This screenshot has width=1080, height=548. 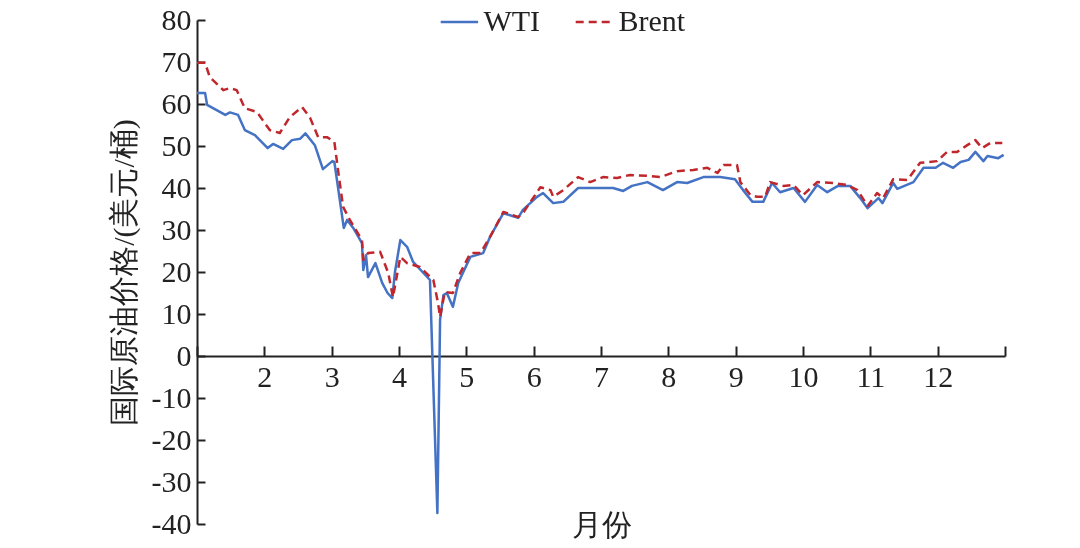 I want to click on legend-label: Brent, so click(x=652, y=20).